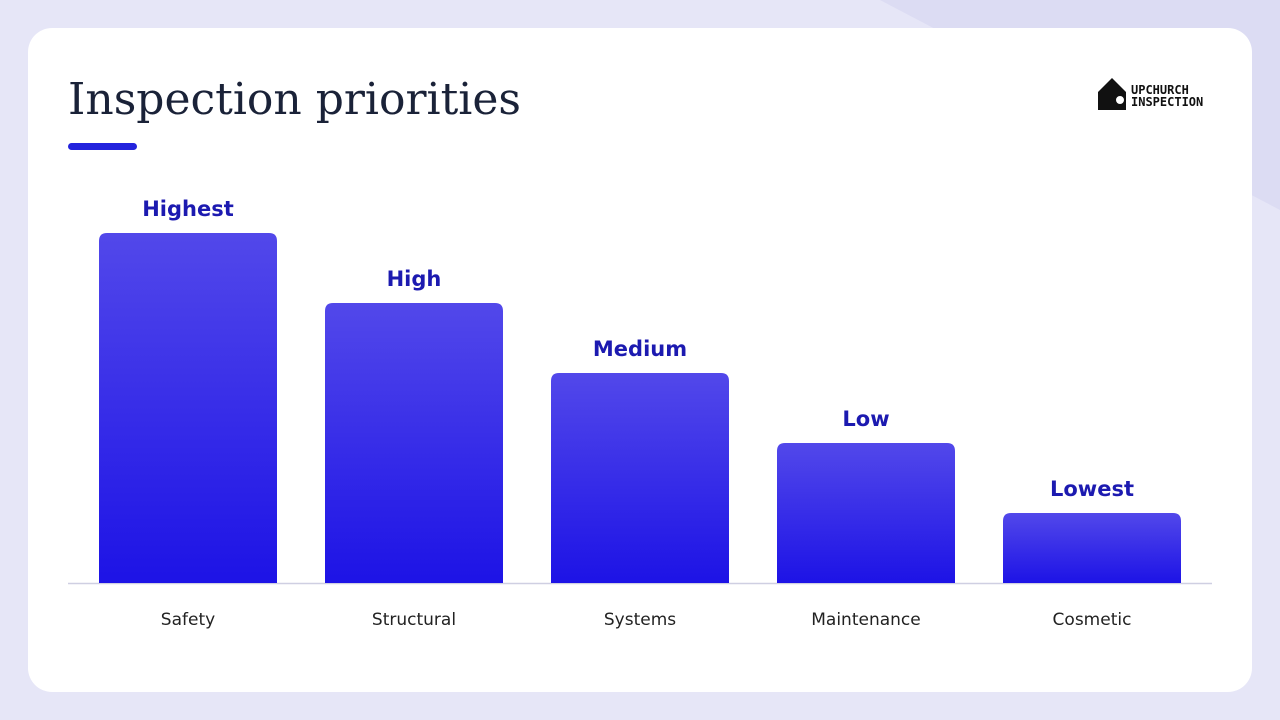  I want to click on logo-lens, so click(1120, 100).